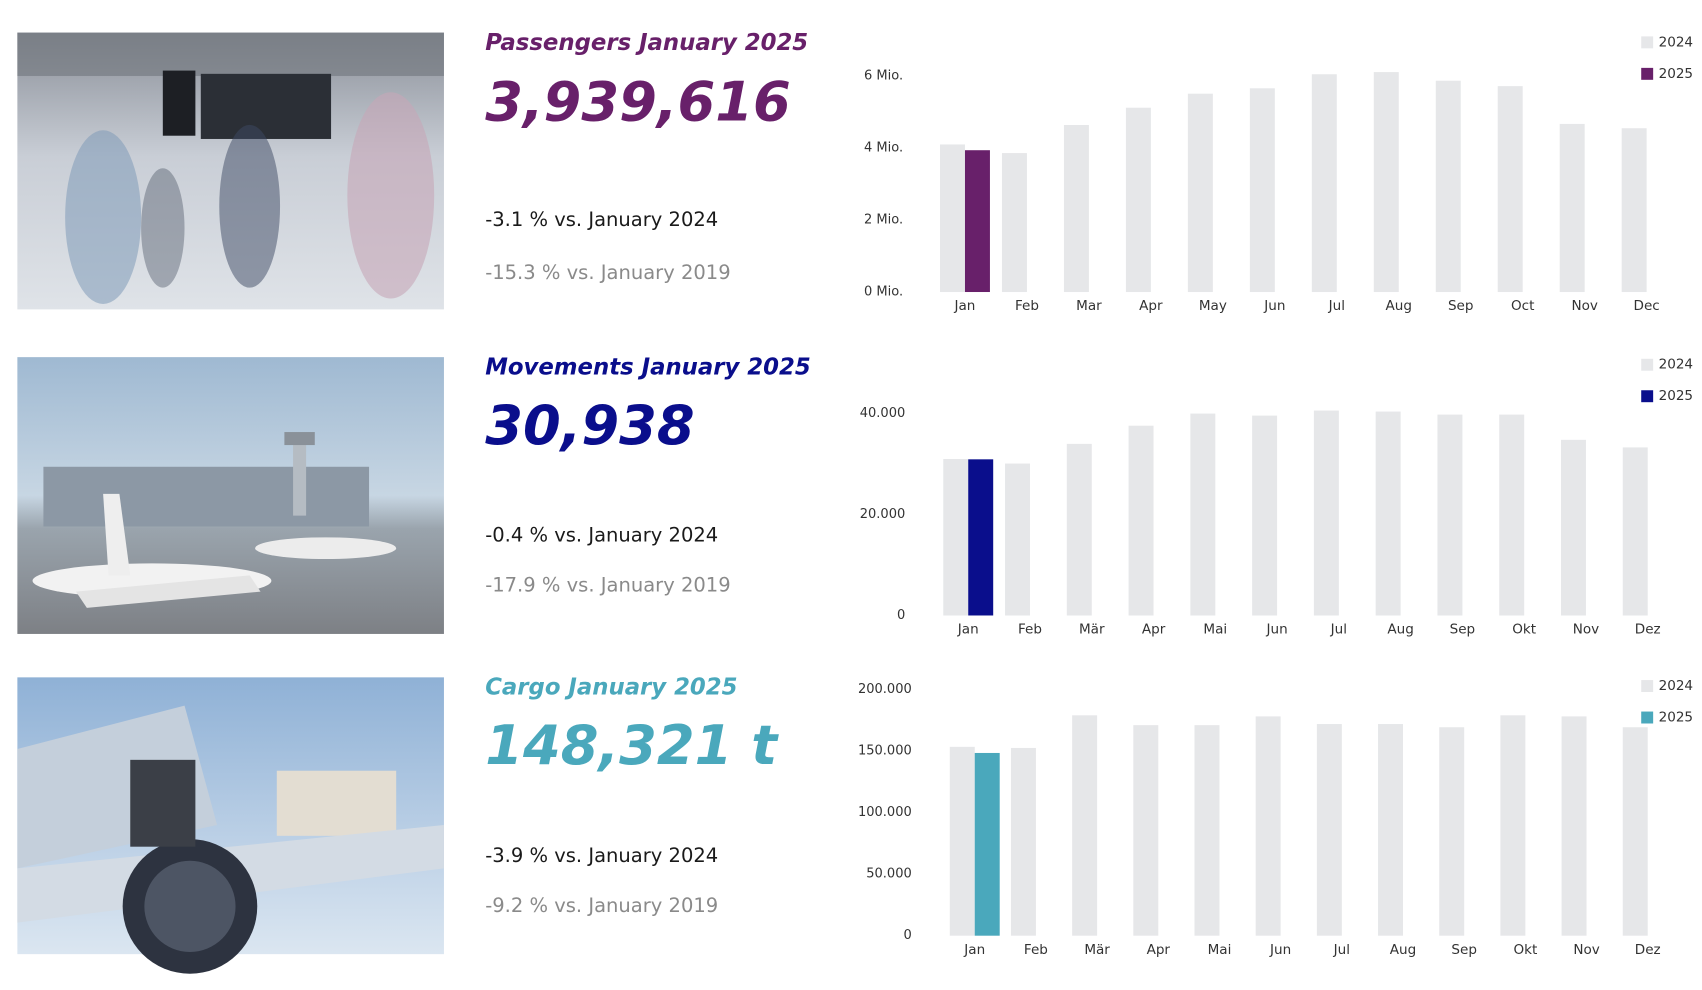 The height and width of the screenshot is (990, 1702). Describe the element at coordinates (883, 220) in the screenshot. I see `y-tick-label: 2 Mio.` at that location.